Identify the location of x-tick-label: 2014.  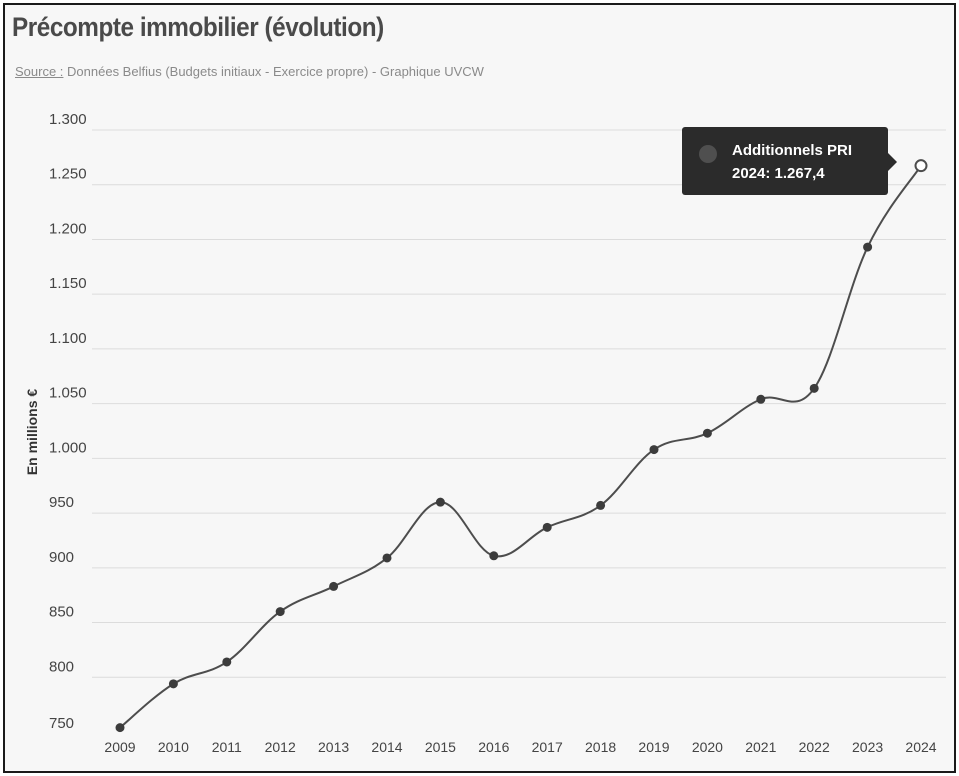
(386, 747).